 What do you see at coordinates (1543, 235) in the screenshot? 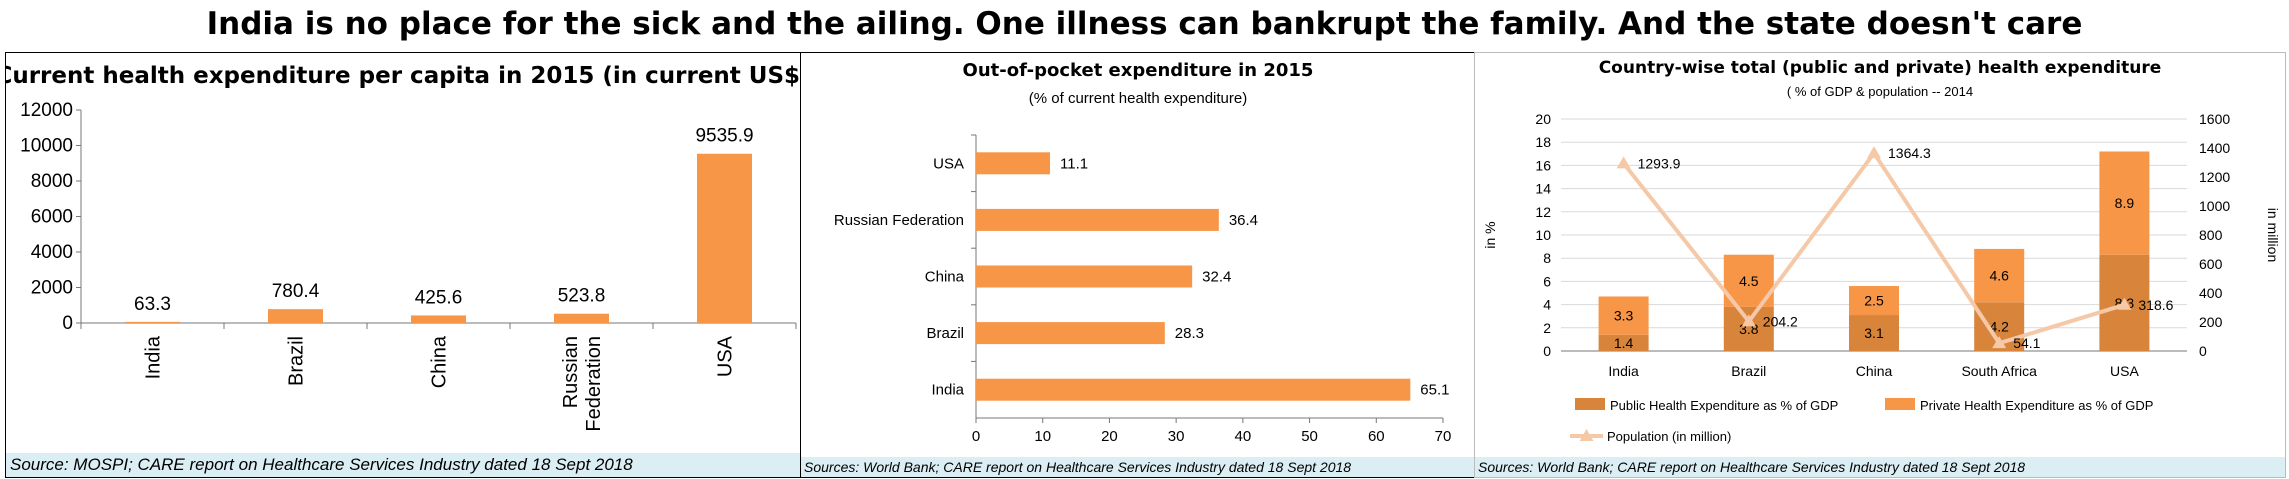
I see `y-tick-label: 10` at bounding box center [1543, 235].